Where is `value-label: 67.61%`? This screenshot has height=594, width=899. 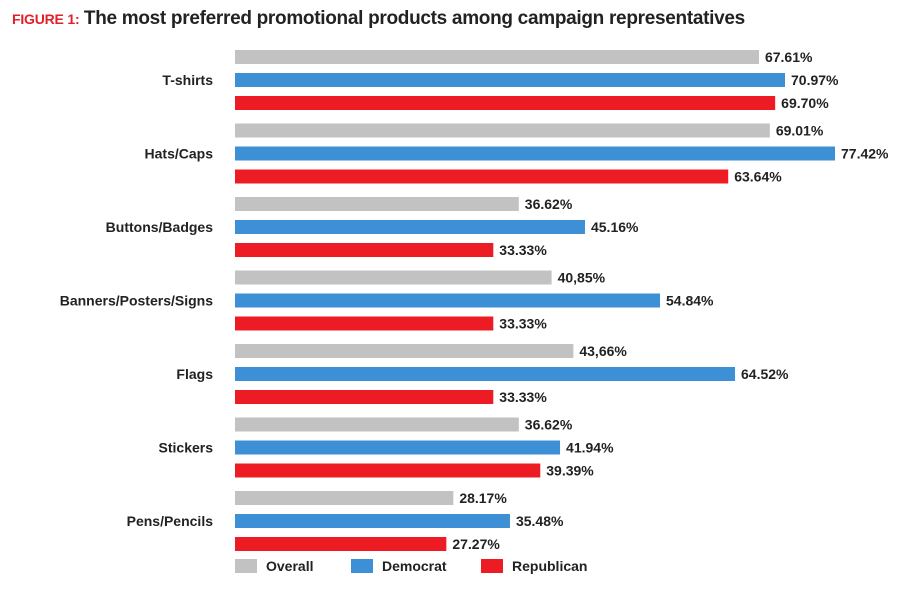
value-label: 67.61% is located at coordinates (789, 57).